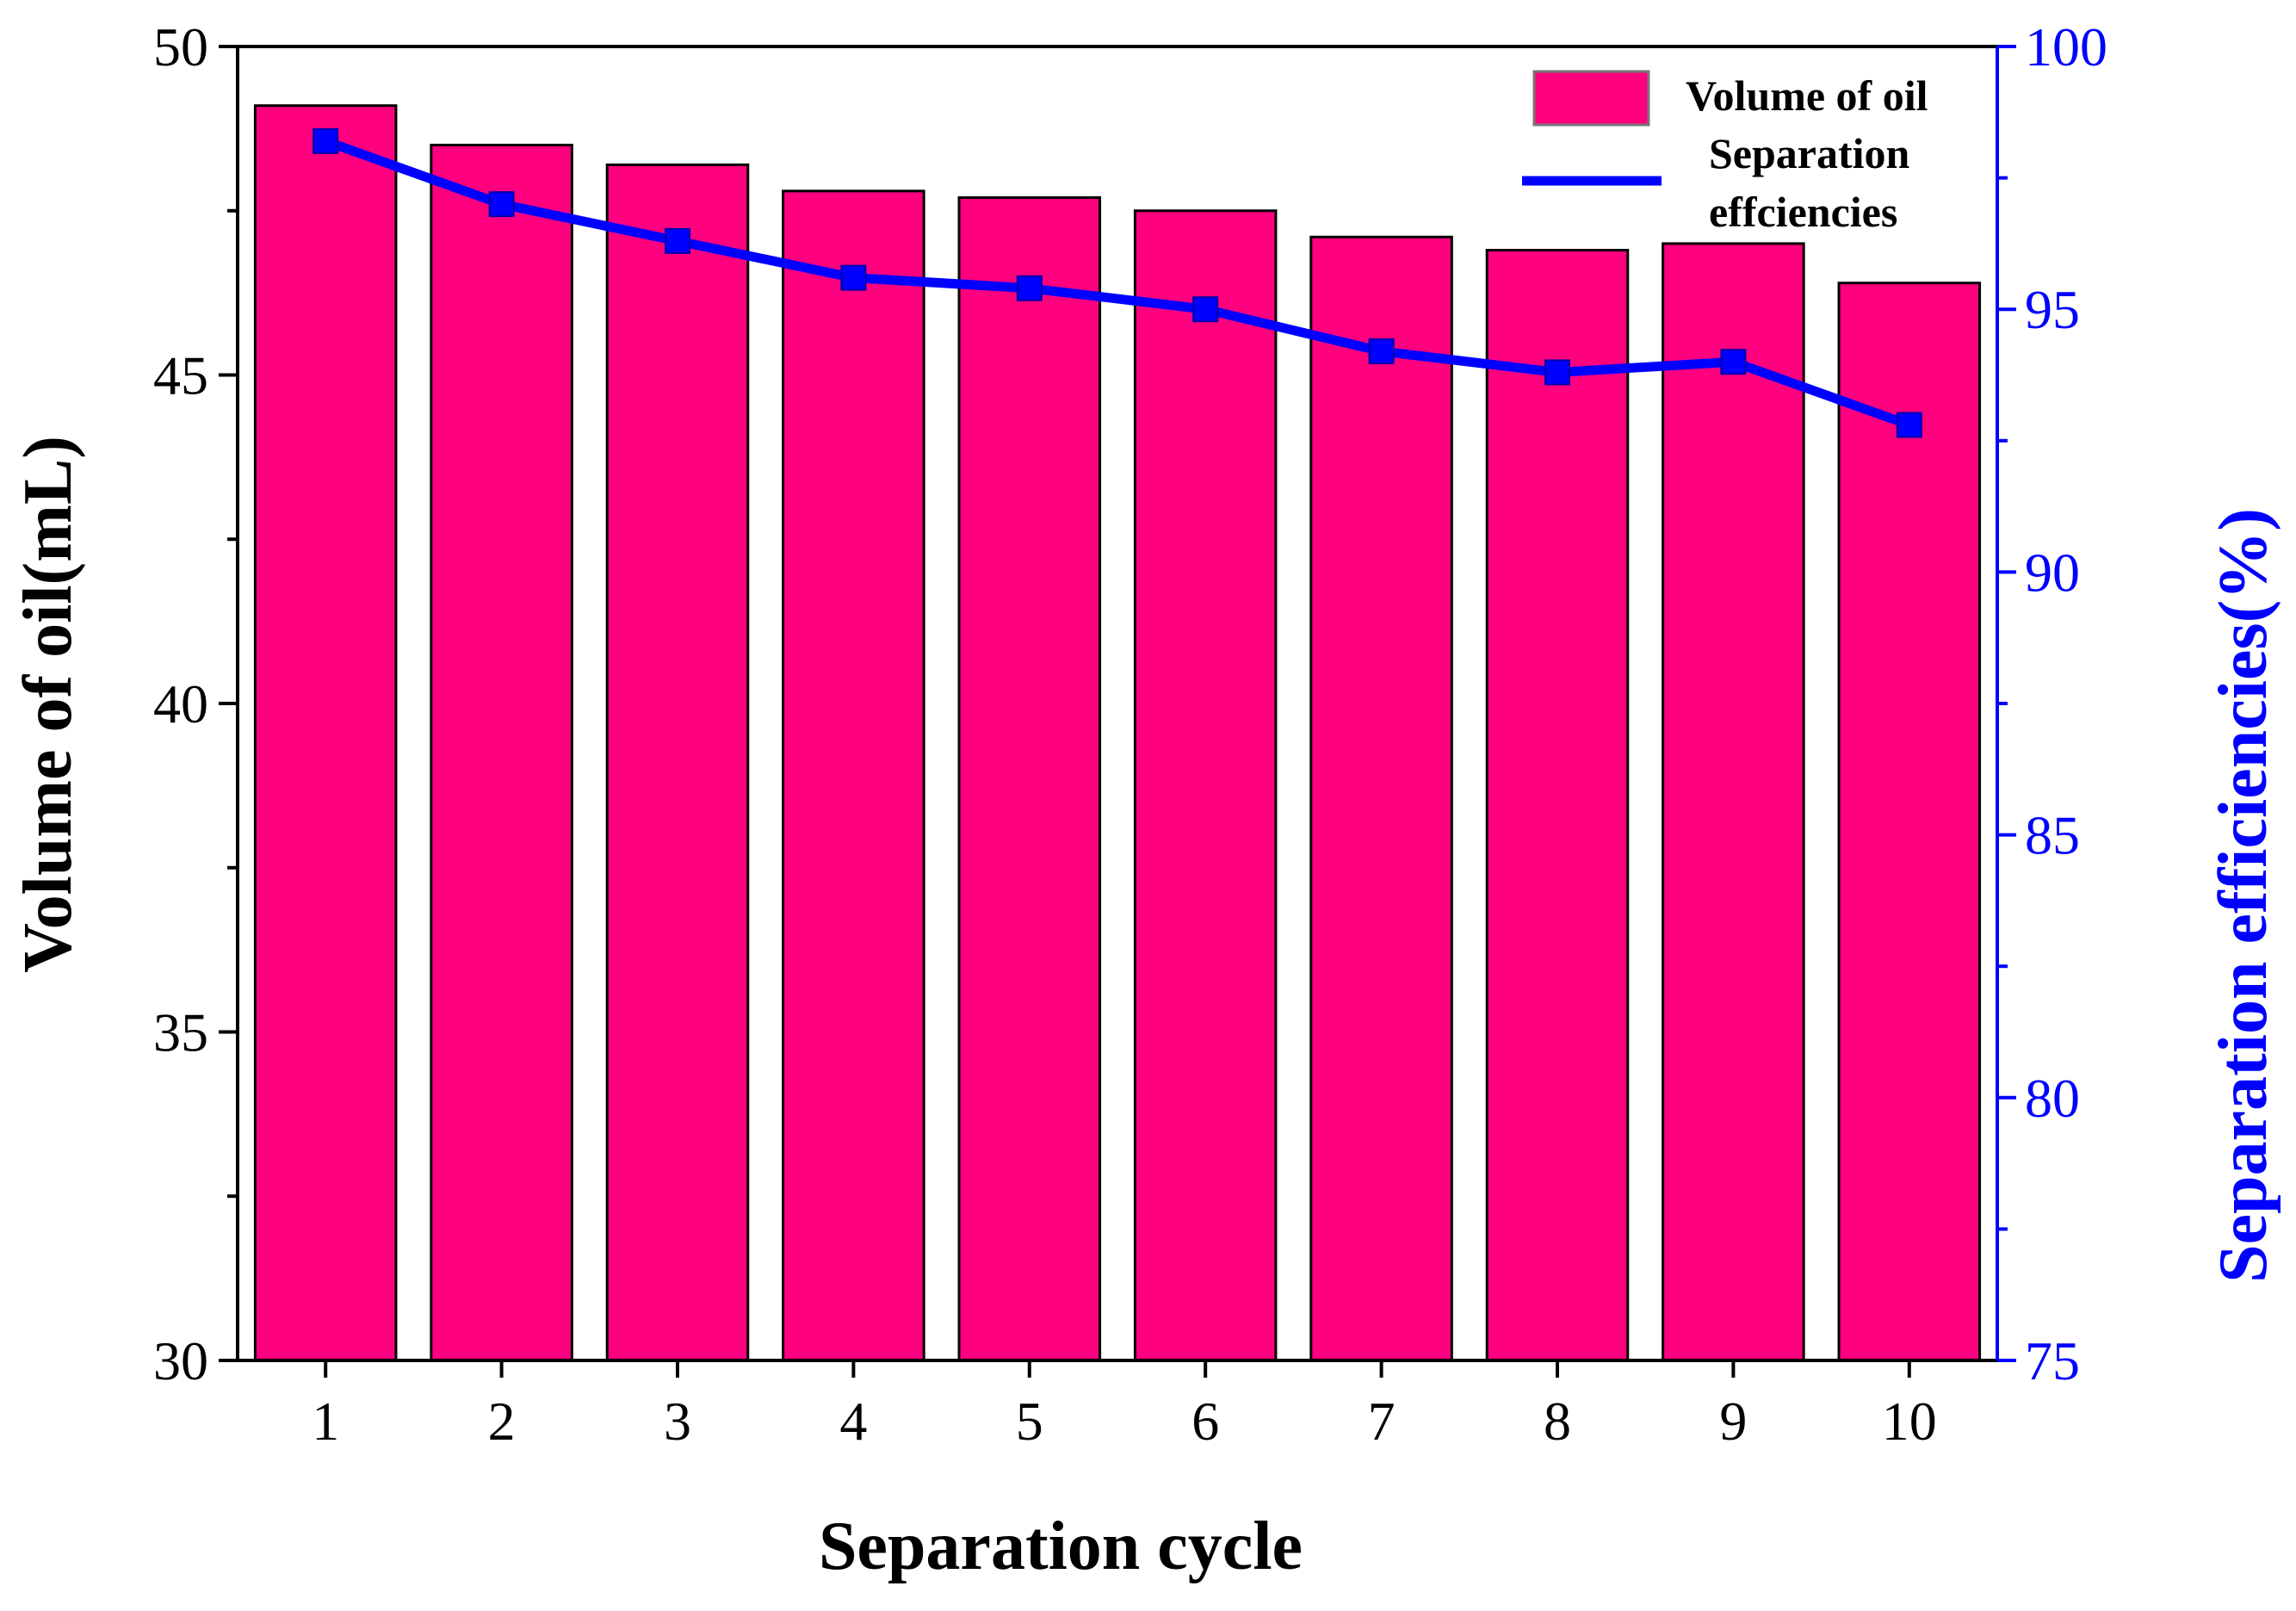 The height and width of the screenshot is (1611, 2296). Describe the element at coordinates (1557, 1422) in the screenshot. I see `x-tick-label: 8` at that location.